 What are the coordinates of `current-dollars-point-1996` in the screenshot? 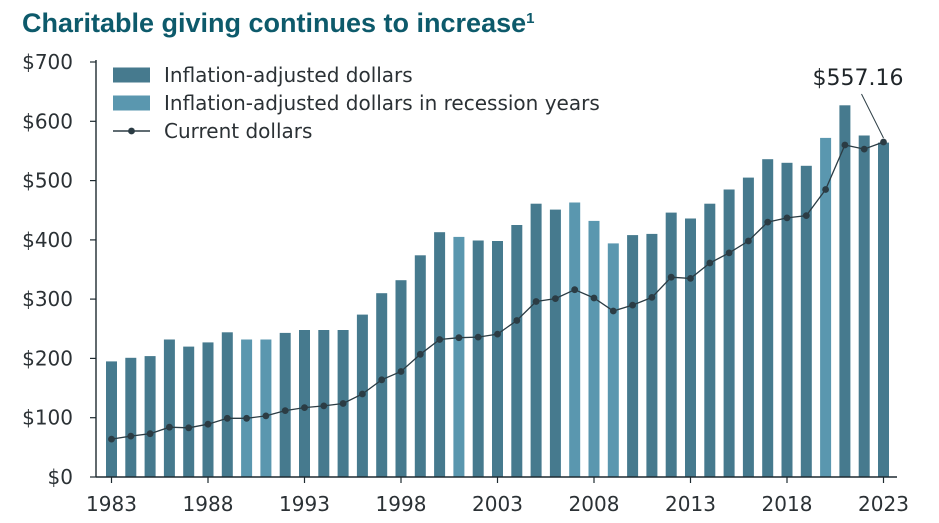 It's located at (362, 394).